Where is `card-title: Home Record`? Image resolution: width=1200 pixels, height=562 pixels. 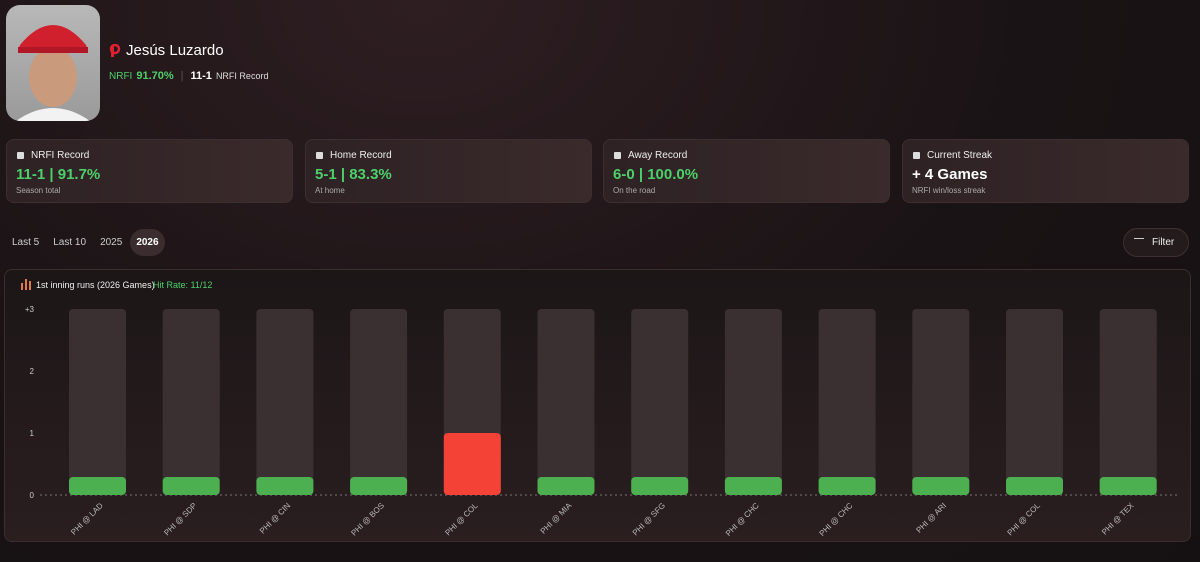
card-title: Home Record is located at coordinates (361, 155).